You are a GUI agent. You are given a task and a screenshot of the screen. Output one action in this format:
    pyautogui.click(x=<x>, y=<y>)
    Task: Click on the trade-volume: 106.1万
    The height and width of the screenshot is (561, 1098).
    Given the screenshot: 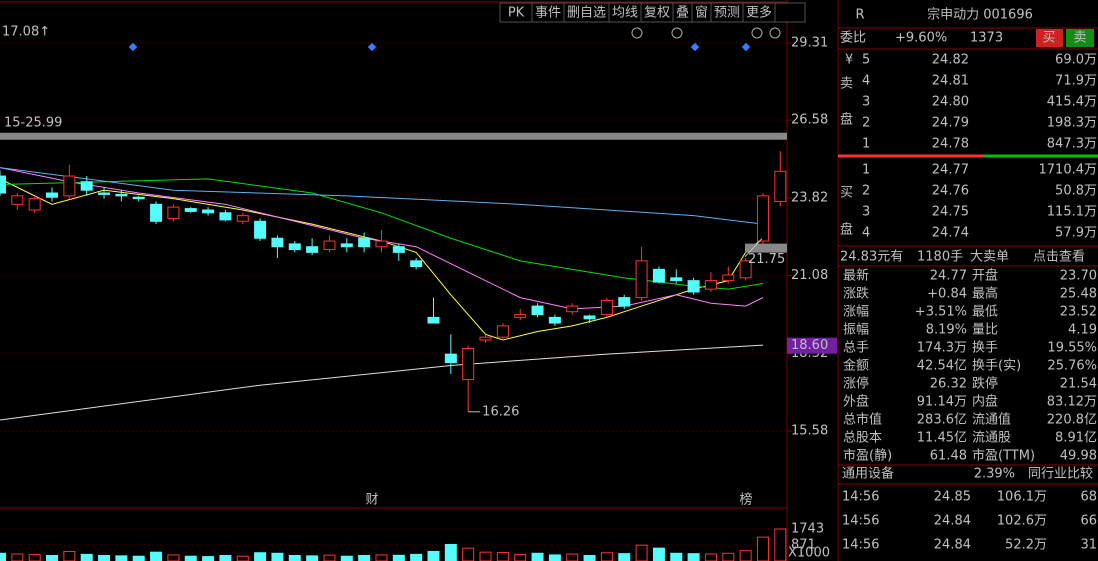 What is the action you would take?
    pyautogui.click(x=1022, y=497)
    